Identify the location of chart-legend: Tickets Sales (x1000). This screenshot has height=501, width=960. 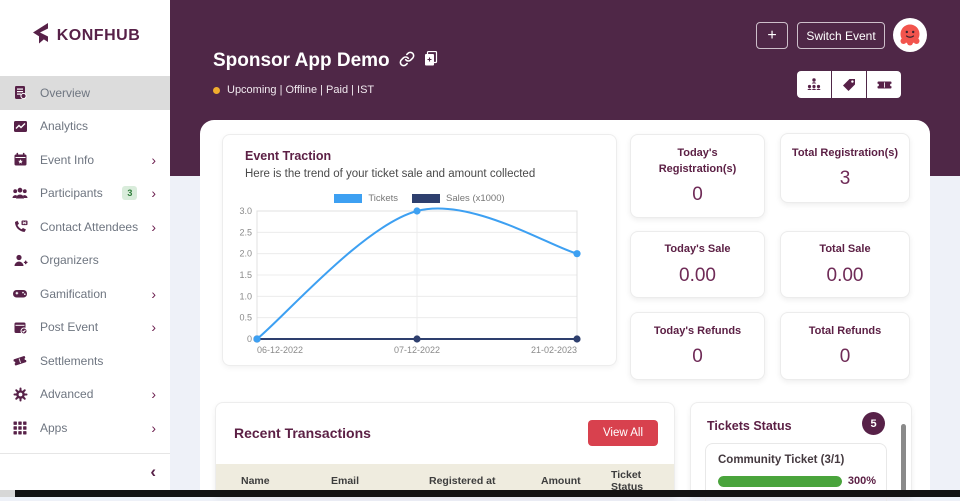
(419, 198).